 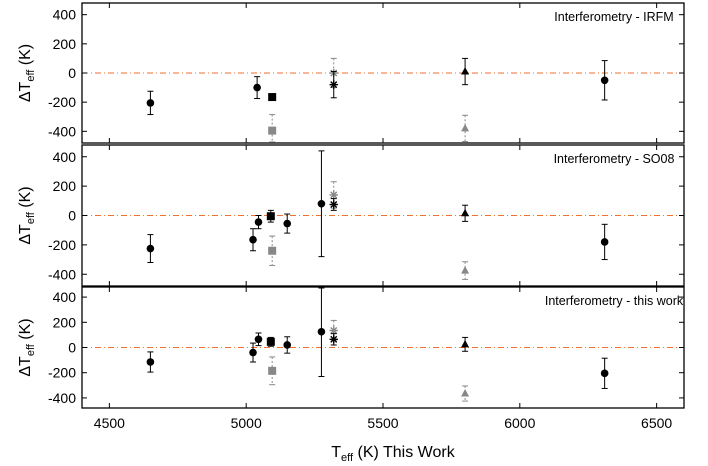 What do you see at coordinates (656, 423) in the screenshot?
I see `x-tick-label: 6500` at bounding box center [656, 423].